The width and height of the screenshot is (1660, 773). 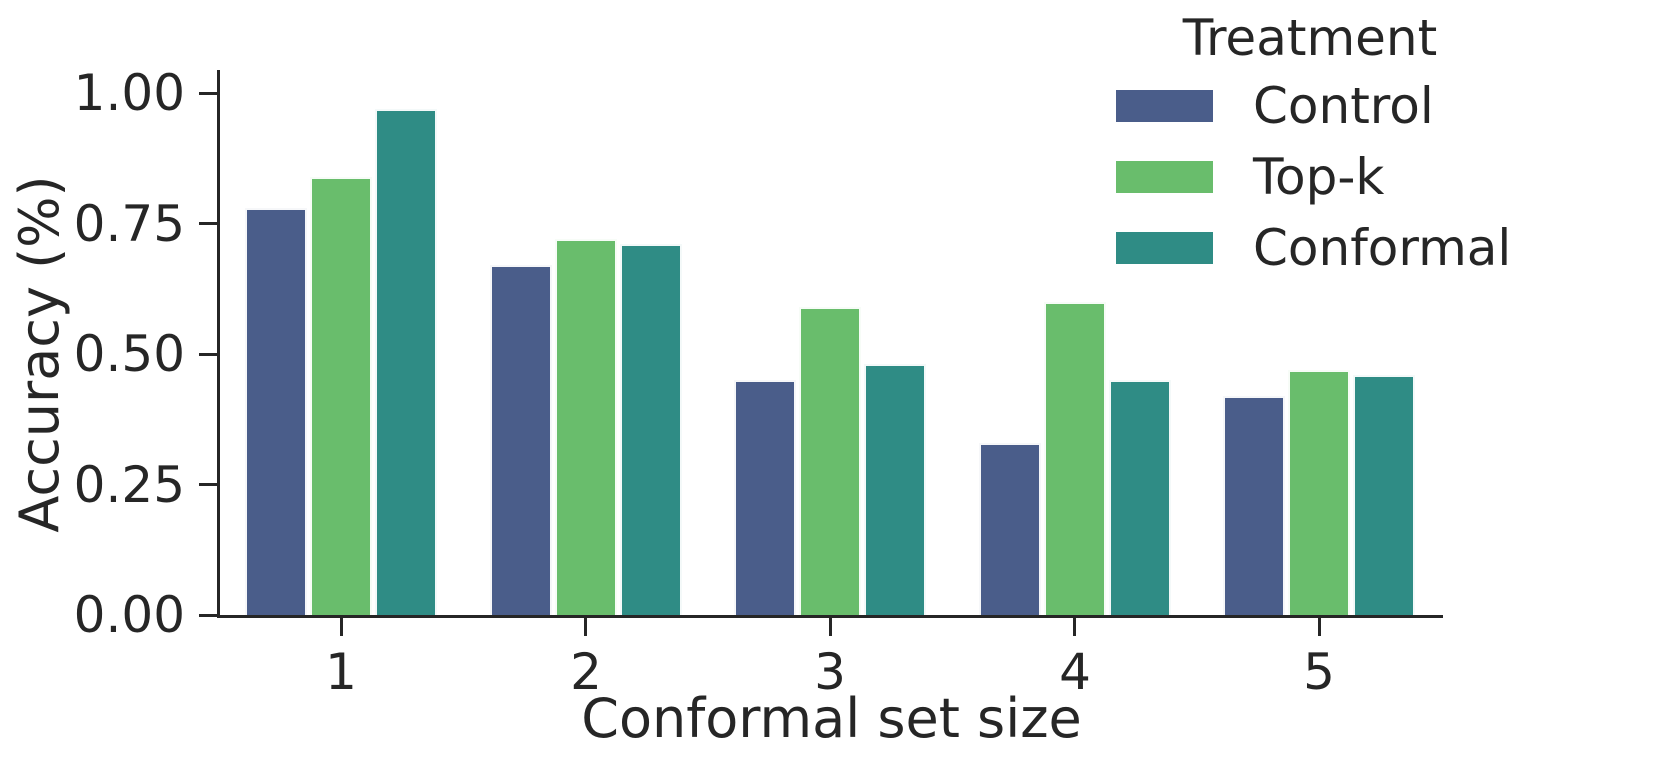 What do you see at coordinates (341, 672) in the screenshot?
I see `x-tick-label: 1` at bounding box center [341, 672].